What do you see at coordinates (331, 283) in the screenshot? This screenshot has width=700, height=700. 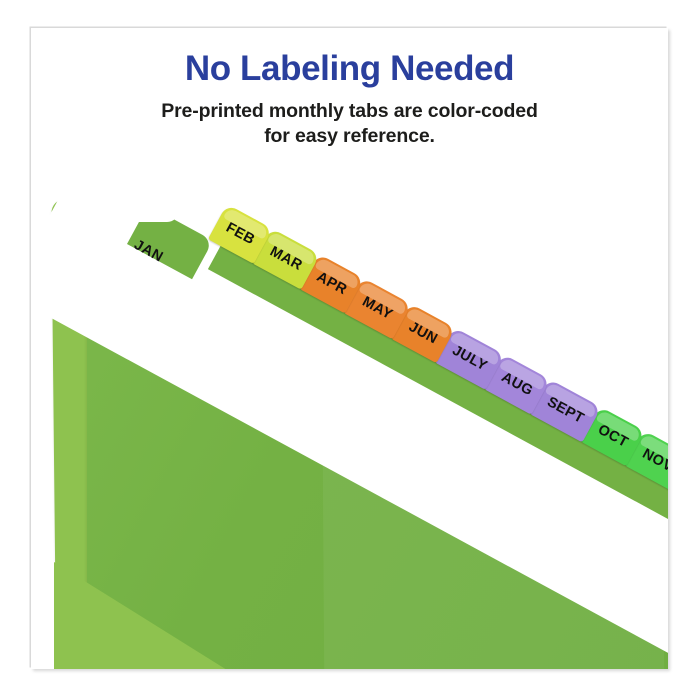 I see `tab-label-apr: APR` at bounding box center [331, 283].